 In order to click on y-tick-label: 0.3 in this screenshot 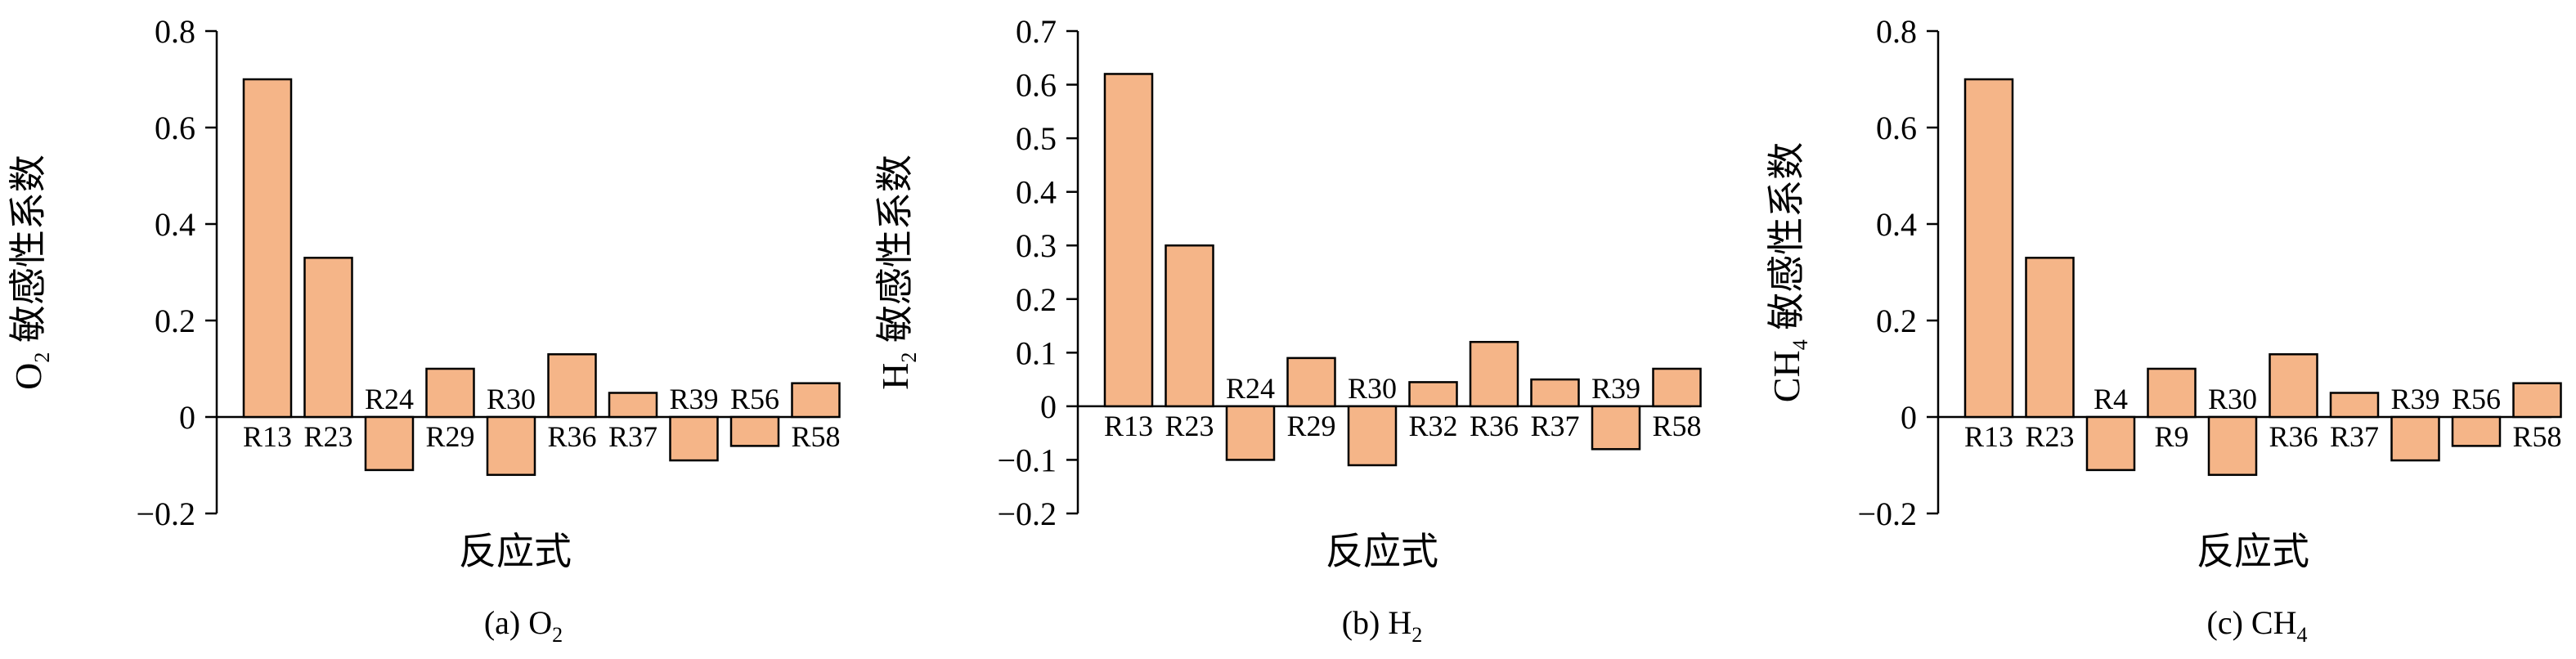, I will do `click(1036, 245)`.